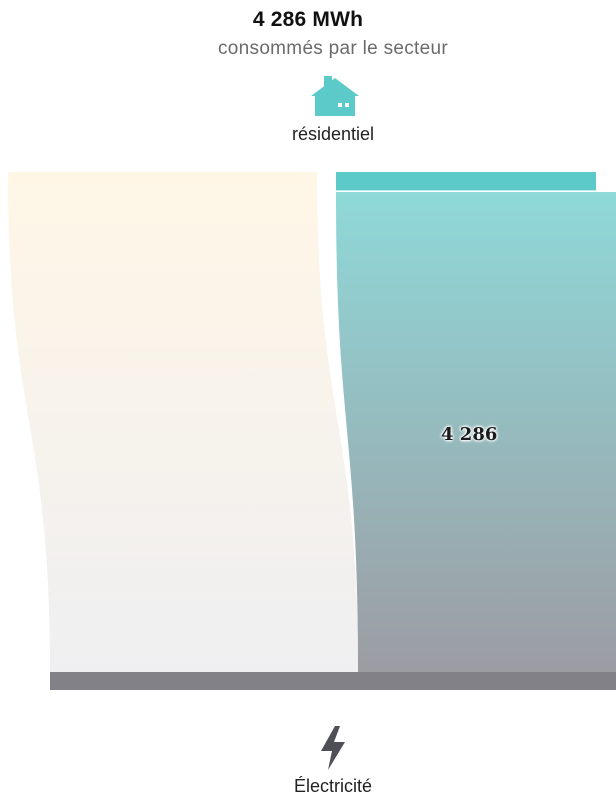 The height and width of the screenshot is (798, 616). What do you see at coordinates (466, 181) in the screenshot?
I see `sector-bar` at bounding box center [466, 181].